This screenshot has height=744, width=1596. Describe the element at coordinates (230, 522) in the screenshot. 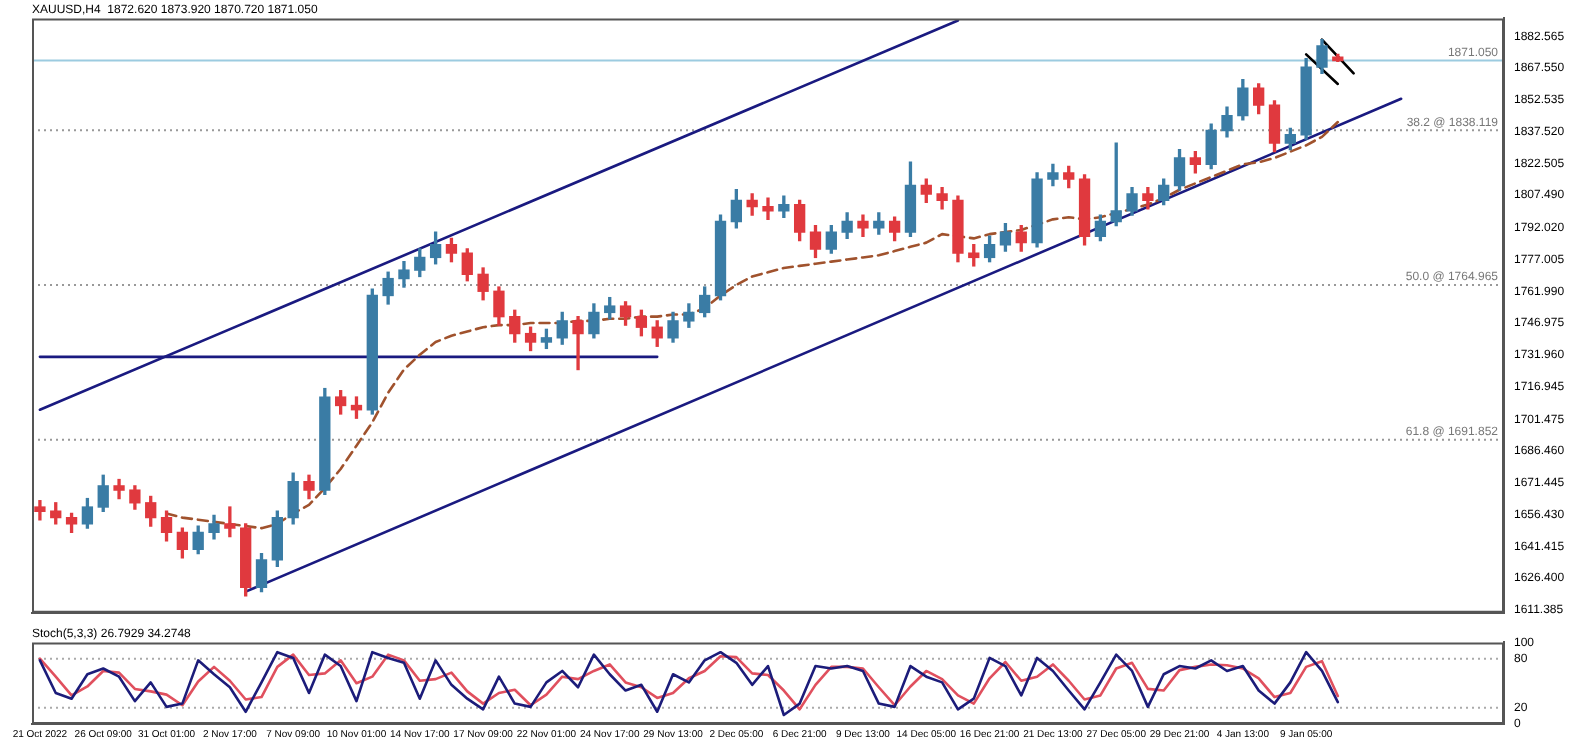

I see `candlestick` at that location.